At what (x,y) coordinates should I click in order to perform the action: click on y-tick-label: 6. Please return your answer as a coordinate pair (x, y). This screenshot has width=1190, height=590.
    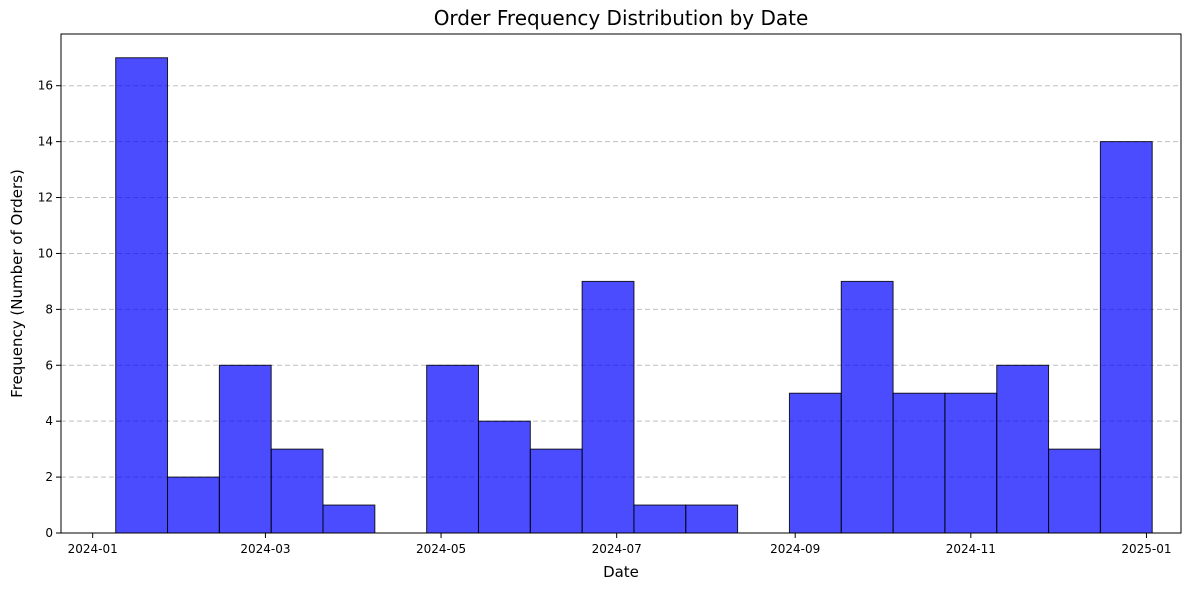
    Looking at the image, I should click on (49, 365).